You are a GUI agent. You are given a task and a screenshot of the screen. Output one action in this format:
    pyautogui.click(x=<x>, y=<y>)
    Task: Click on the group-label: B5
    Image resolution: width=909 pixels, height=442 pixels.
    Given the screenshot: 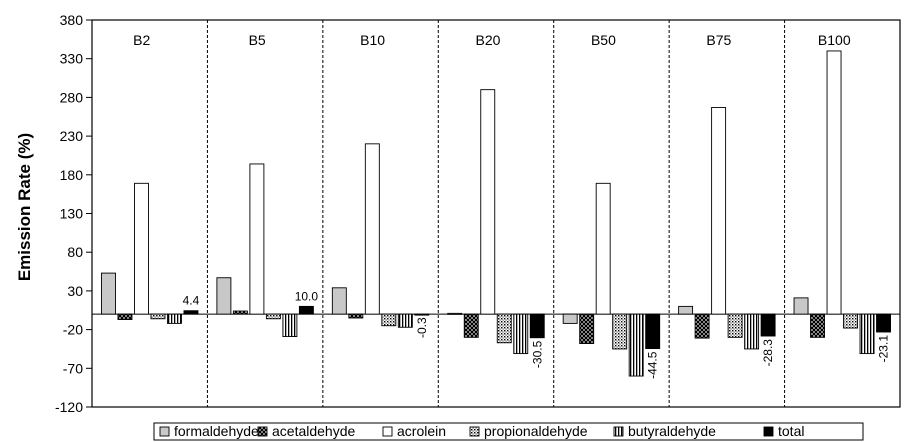 What is the action you would take?
    pyautogui.click(x=257, y=40)
    